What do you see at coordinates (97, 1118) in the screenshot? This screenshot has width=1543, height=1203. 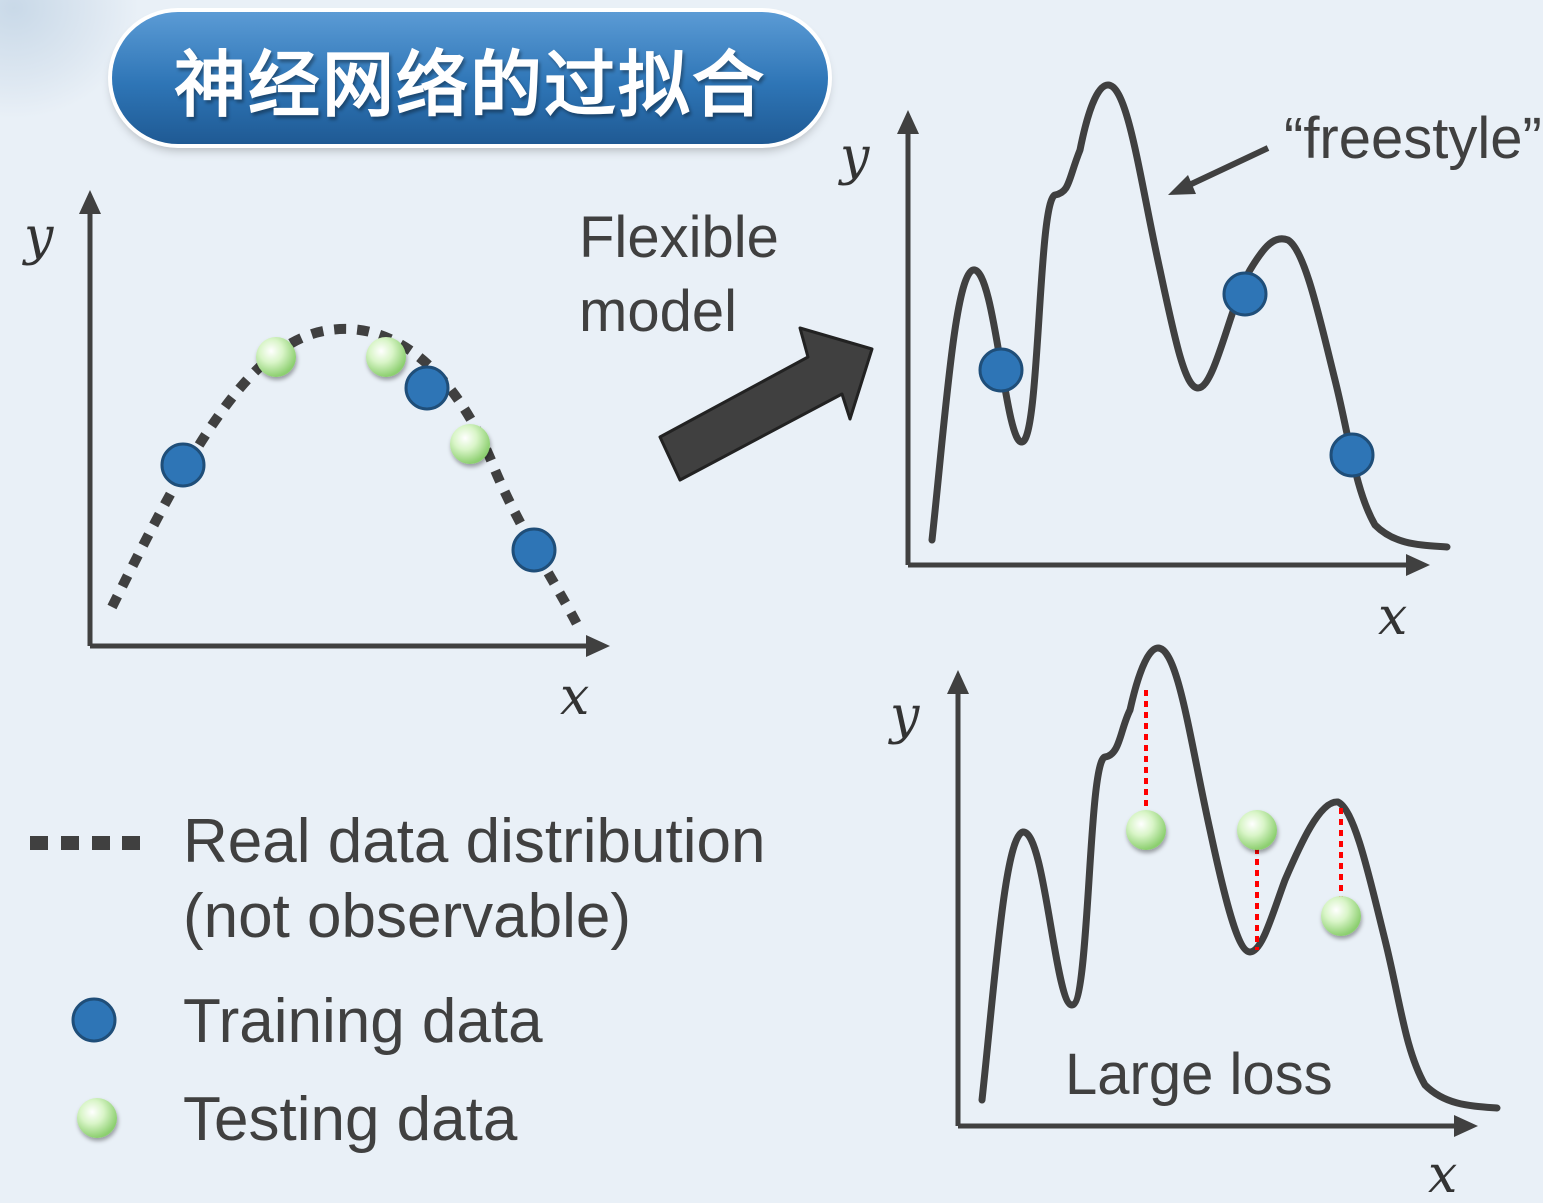 I see `legend-testing-swatch` at bounding box center [97, 1118].